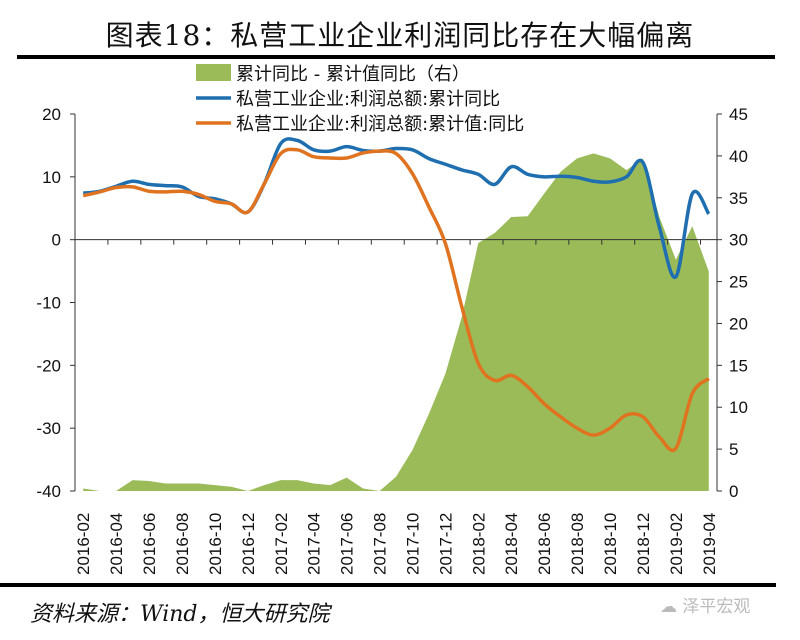  Describe the element at coordinates (48, 491) in the screenshot. I see `left-tick-label: -40` at that location.